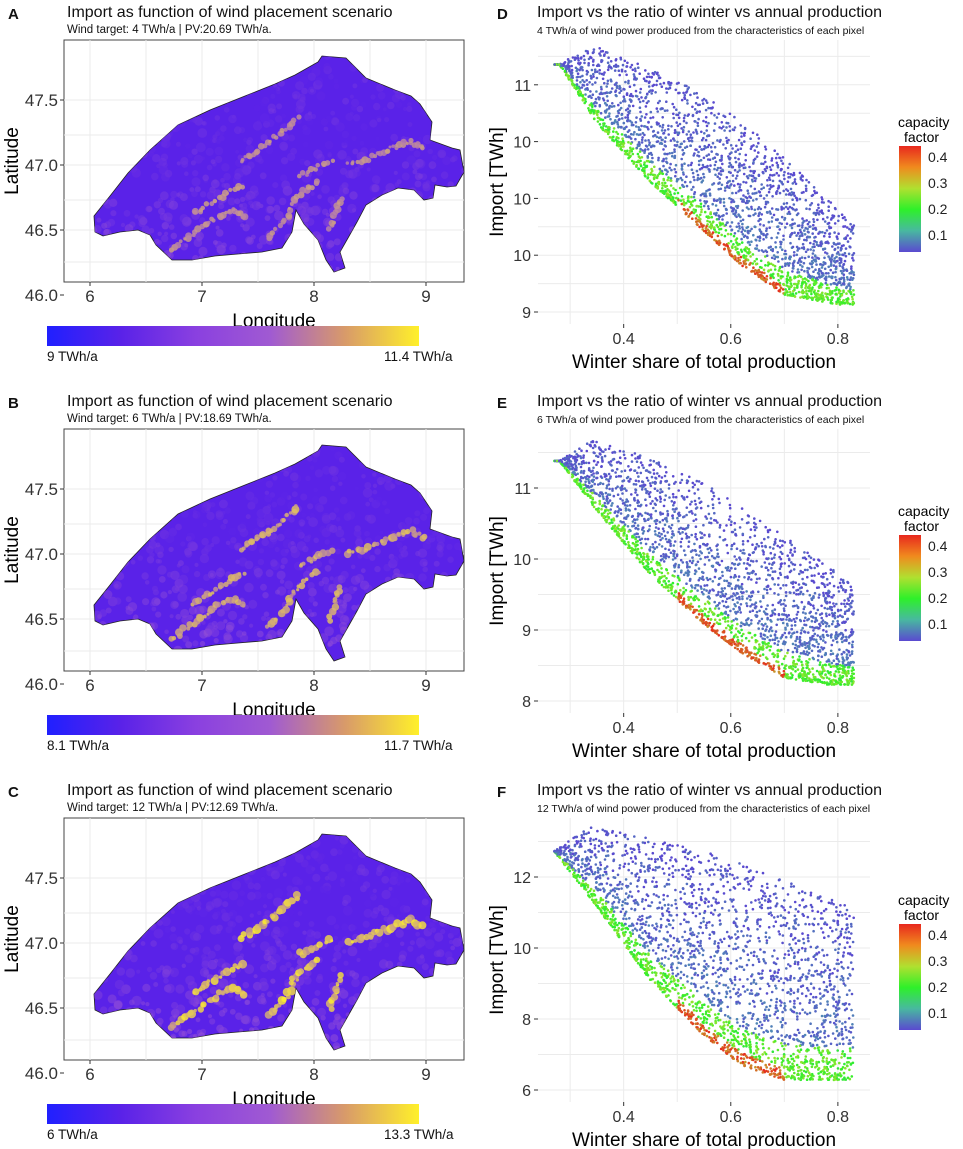 The height and width of the screenshot is (1149, 963). I want to click on y-tick-label: 46.5, so click(41, 230).